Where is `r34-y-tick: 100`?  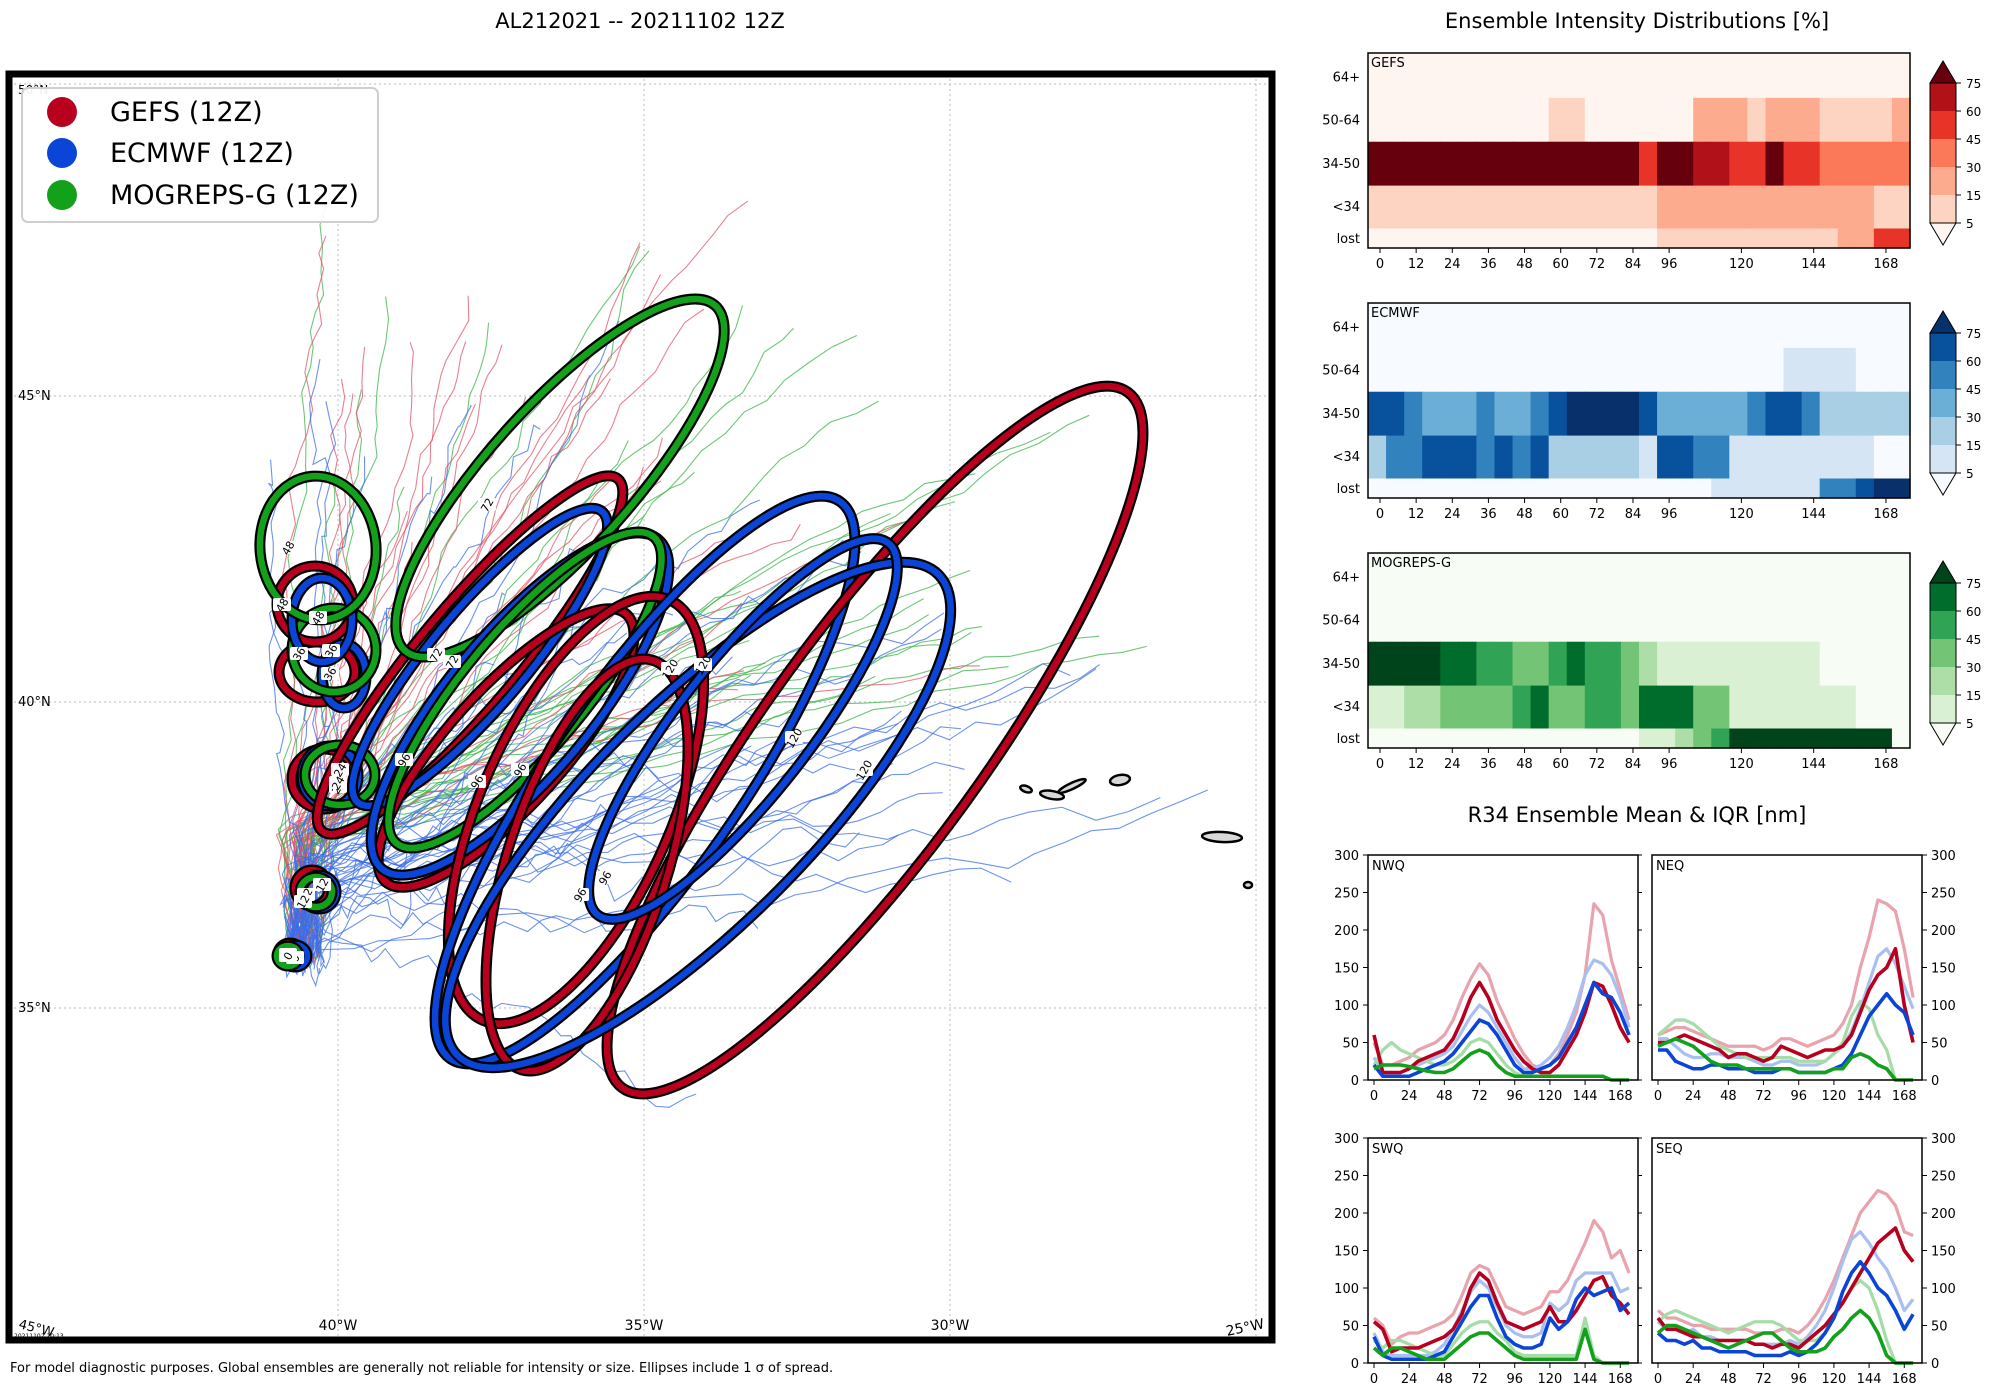
r34-y-tick: 100 is located at coordinates (1346, 1006).